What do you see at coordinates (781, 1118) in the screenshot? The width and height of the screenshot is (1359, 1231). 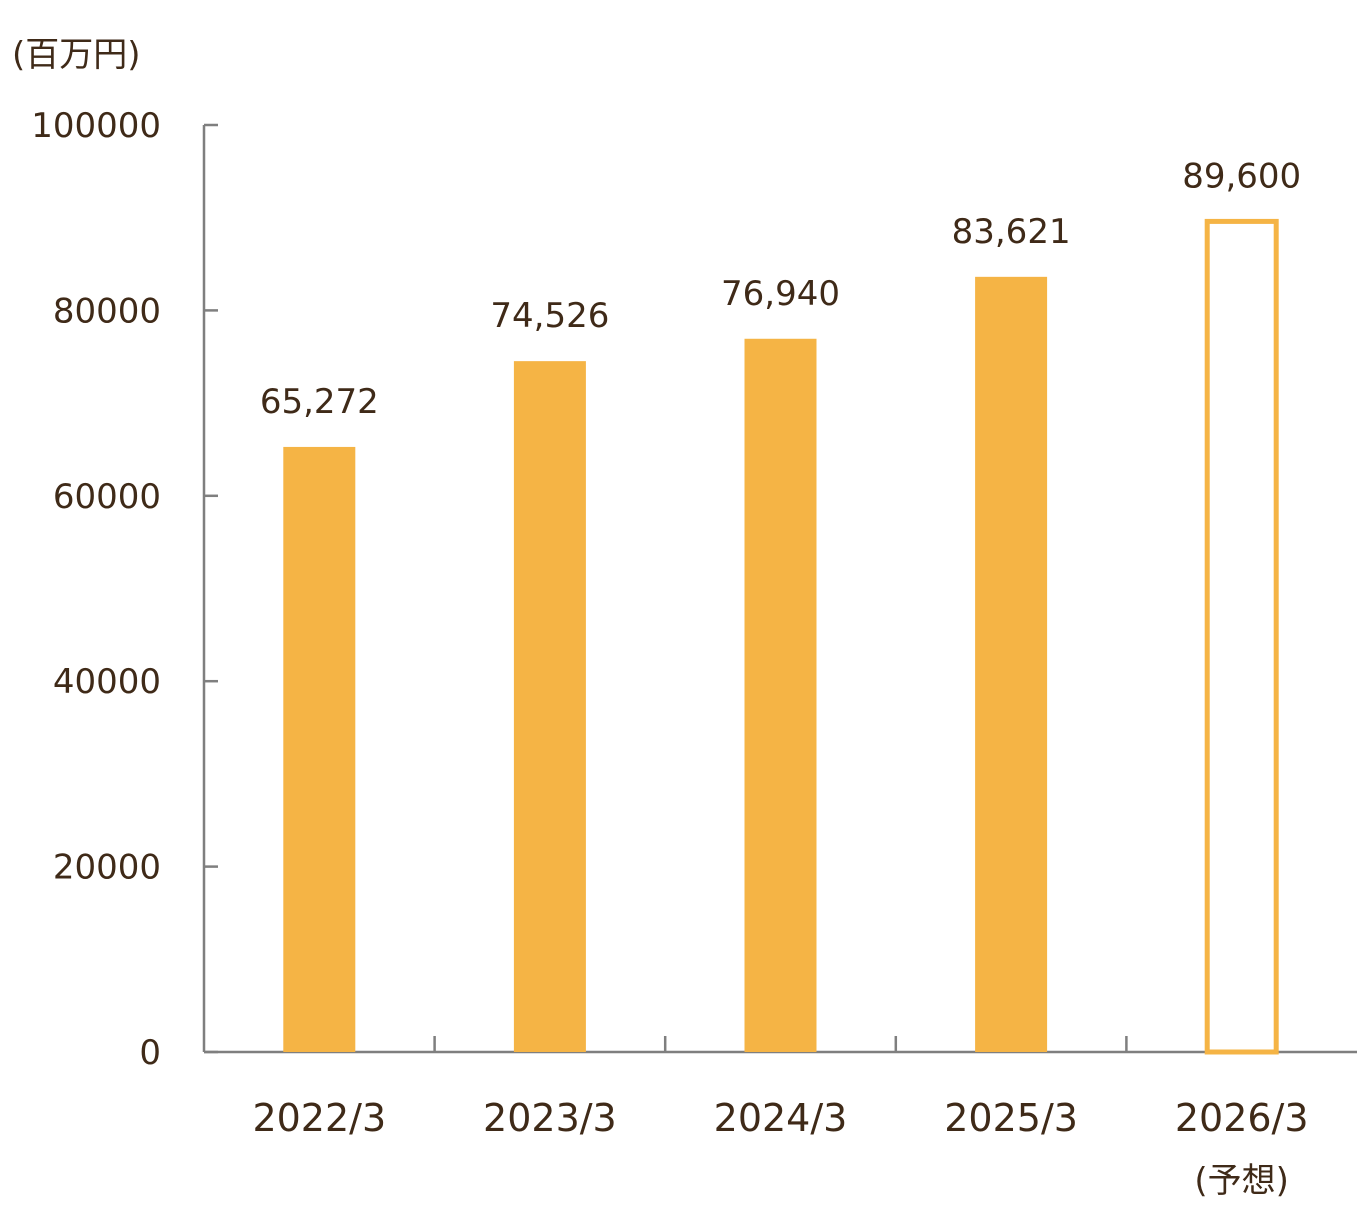 I see `category-label: 2024/3` at bounding box center [781, 1118].